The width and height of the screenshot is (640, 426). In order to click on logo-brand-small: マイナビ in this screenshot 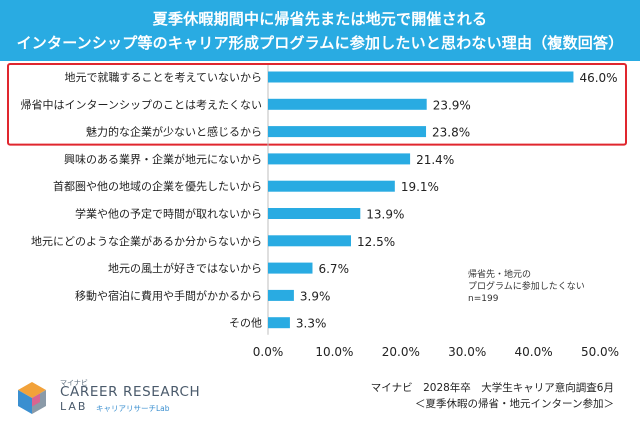, I will do `click(74, 383)`.